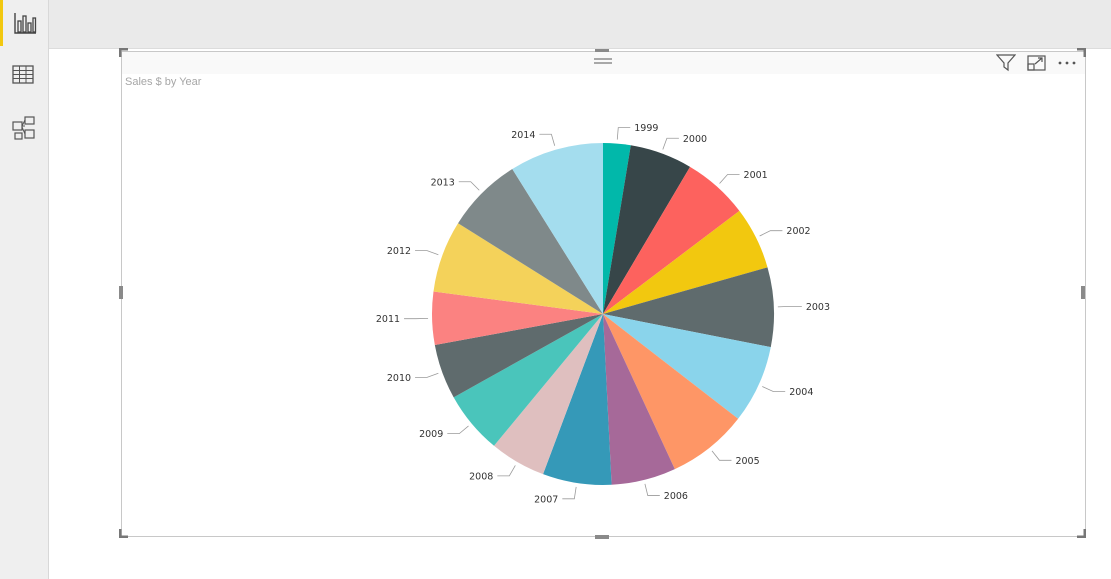 Image resolution: width=1111 pixels, height=579 pixels. What do you see at coordinates (652, 489) in the screenshot?
I see `leader-line-2006` at bounding box center [652, 489].